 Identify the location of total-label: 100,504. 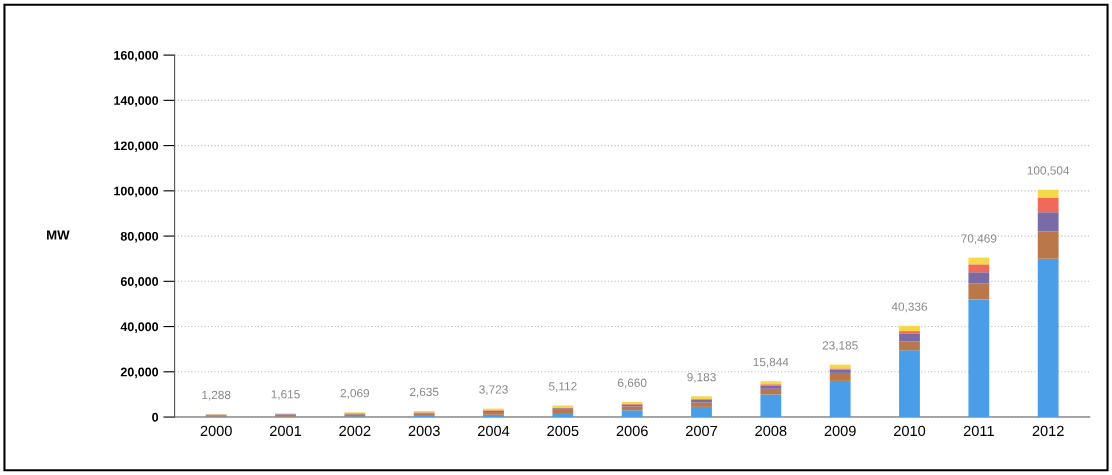
(1048, 171).